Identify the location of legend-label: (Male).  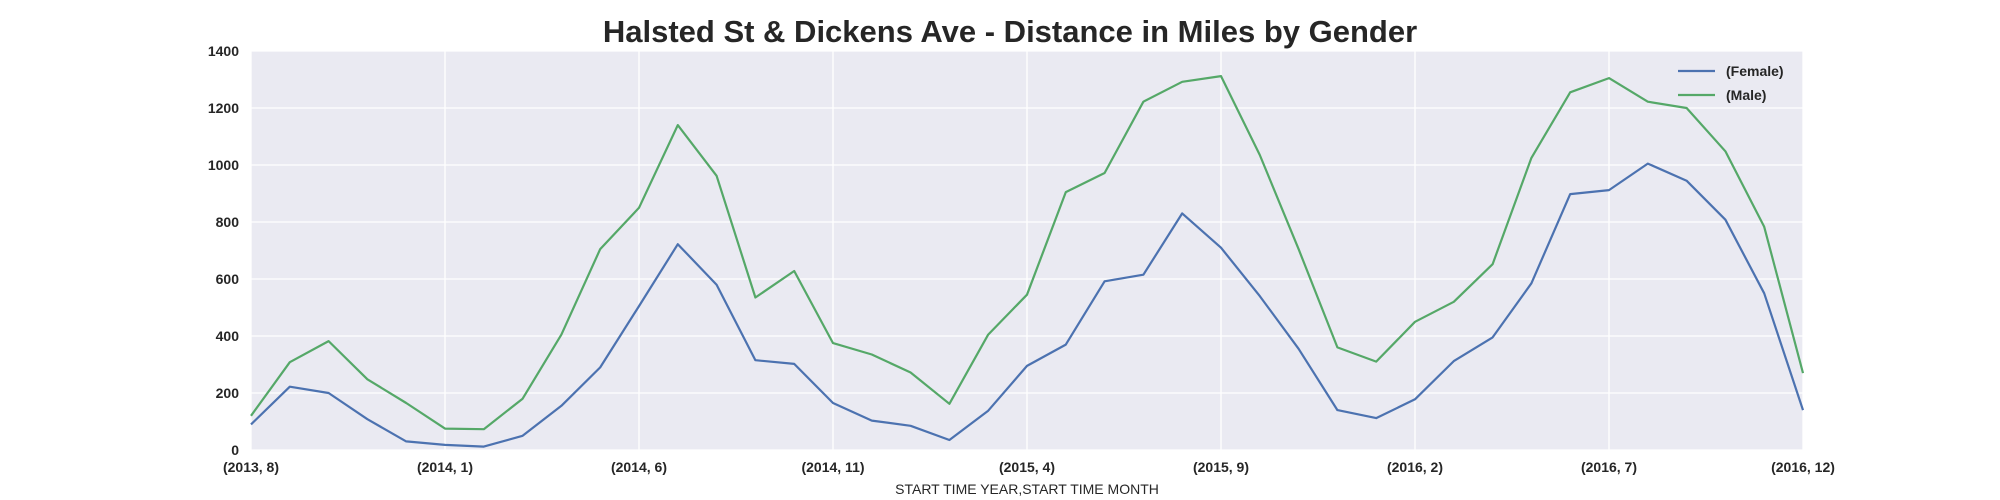
(1746, 95).